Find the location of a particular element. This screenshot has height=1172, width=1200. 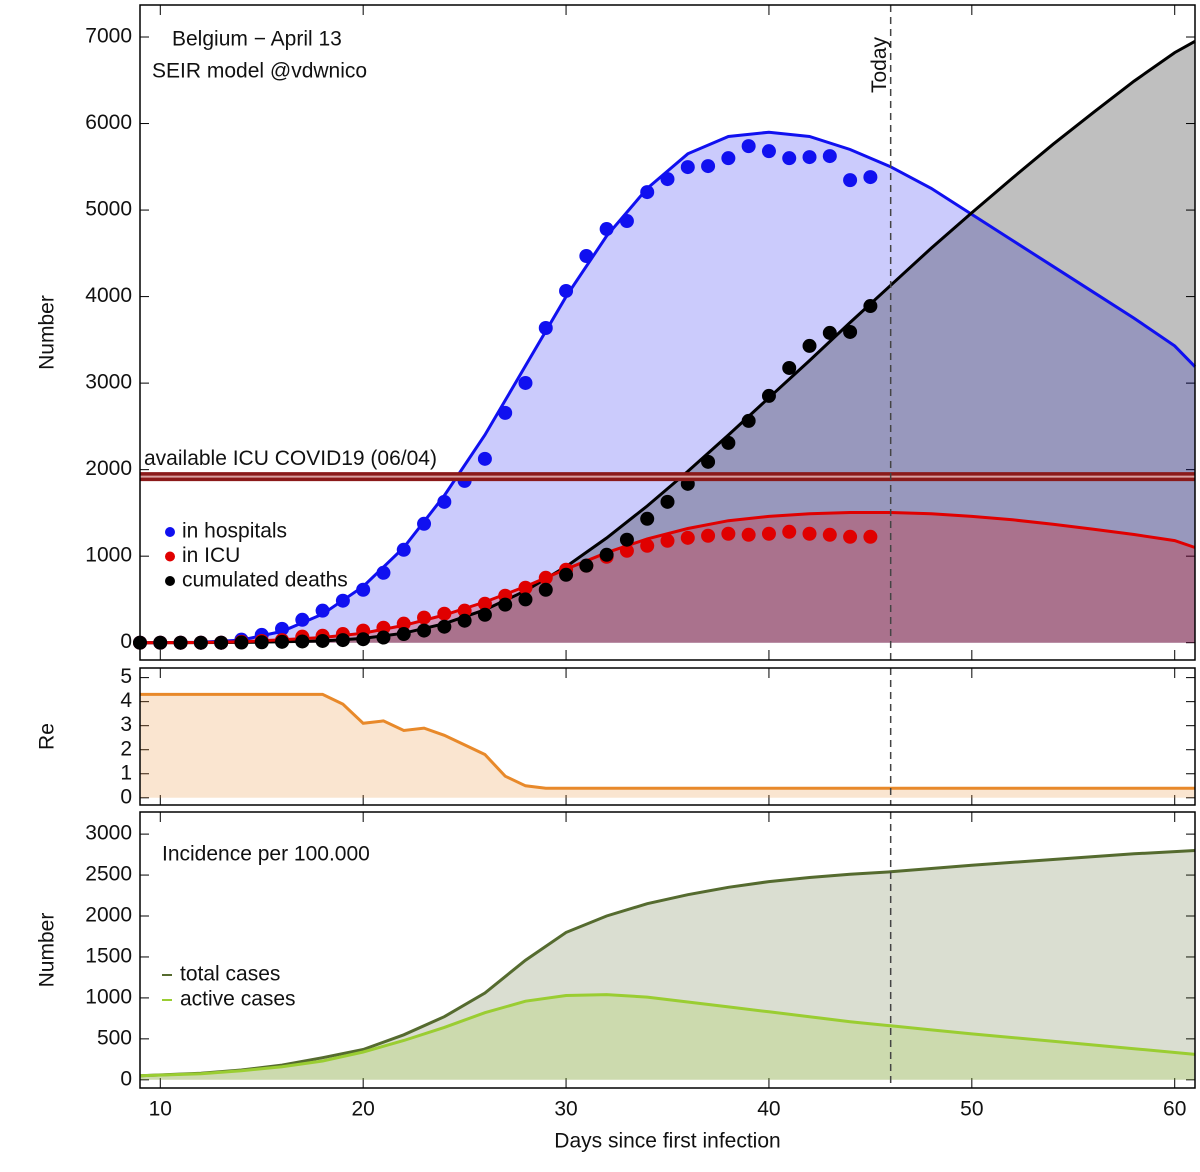

legend-label: total cases is located at coordinates (230, 974).